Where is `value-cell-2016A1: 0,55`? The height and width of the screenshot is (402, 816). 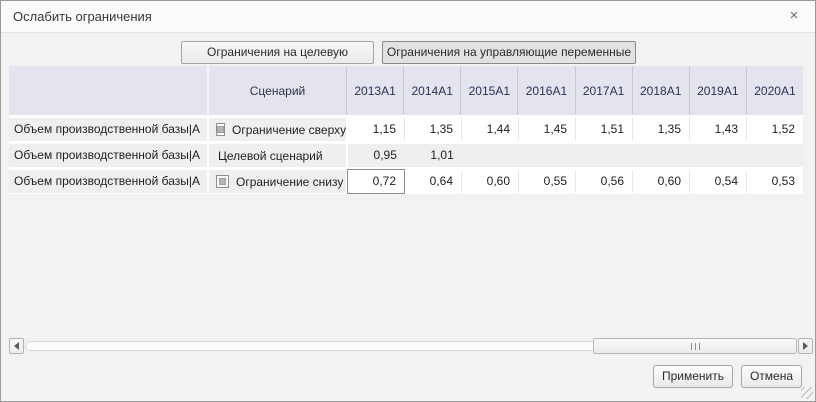
value-cell-2016A1: 0,55 is located at coordinates (546, 181).